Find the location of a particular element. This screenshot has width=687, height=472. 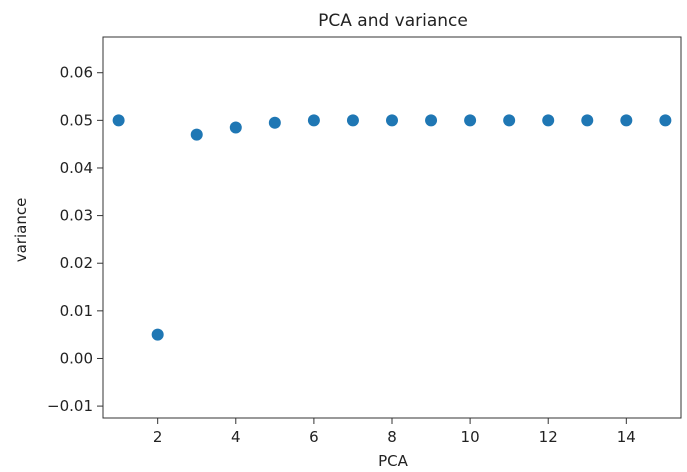

x-tick-label: 4 is located at coordinates (236, 437).